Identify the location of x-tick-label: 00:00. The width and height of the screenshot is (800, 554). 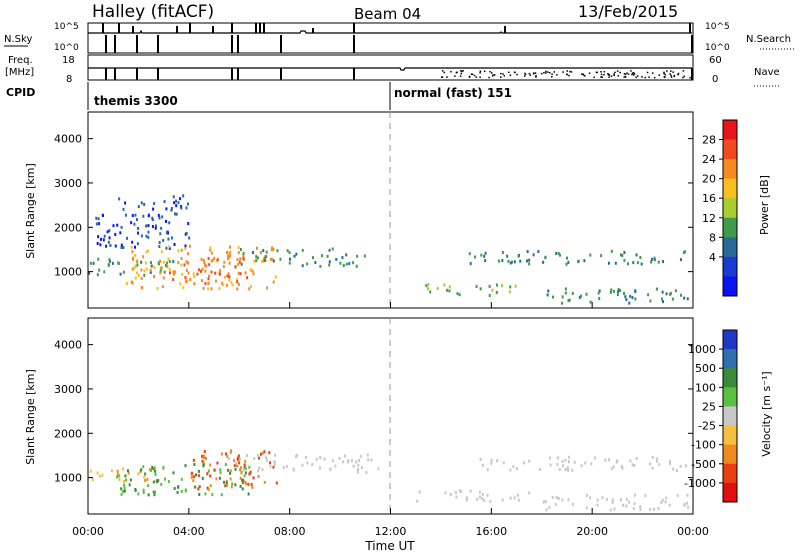
(88, 531).